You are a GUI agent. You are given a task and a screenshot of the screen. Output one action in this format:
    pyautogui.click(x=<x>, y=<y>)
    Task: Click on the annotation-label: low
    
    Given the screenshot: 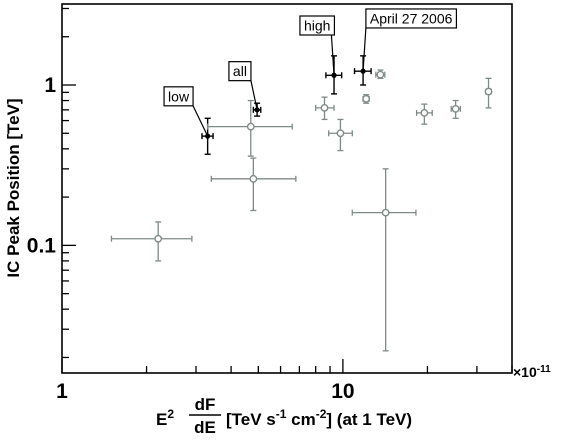 What is the action you would take?
    pyautogui.click(x=179, y=96)
    